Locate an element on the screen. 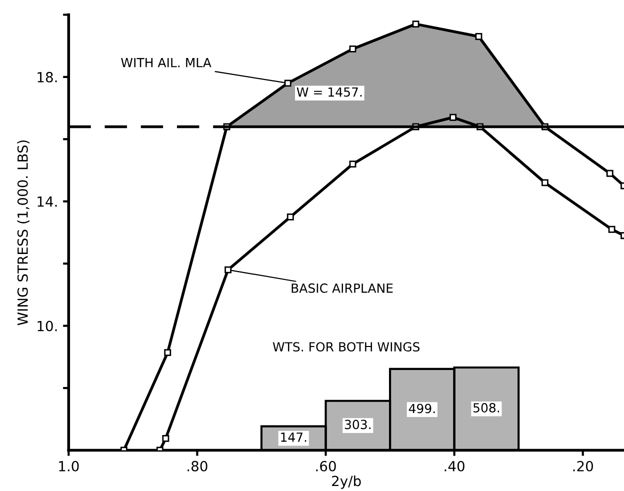  x-tick-label: .60 is located at coordinates (326, 466).